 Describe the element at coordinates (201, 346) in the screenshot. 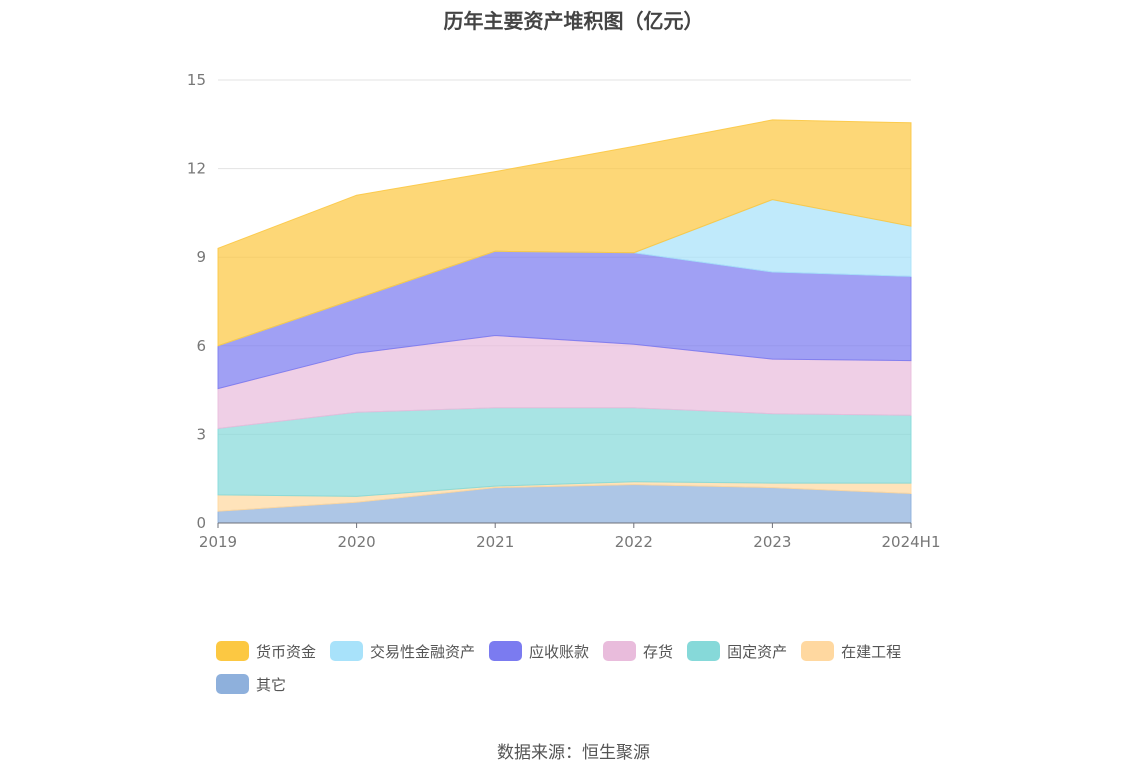

I see `y-tick-label: 6` at that location.